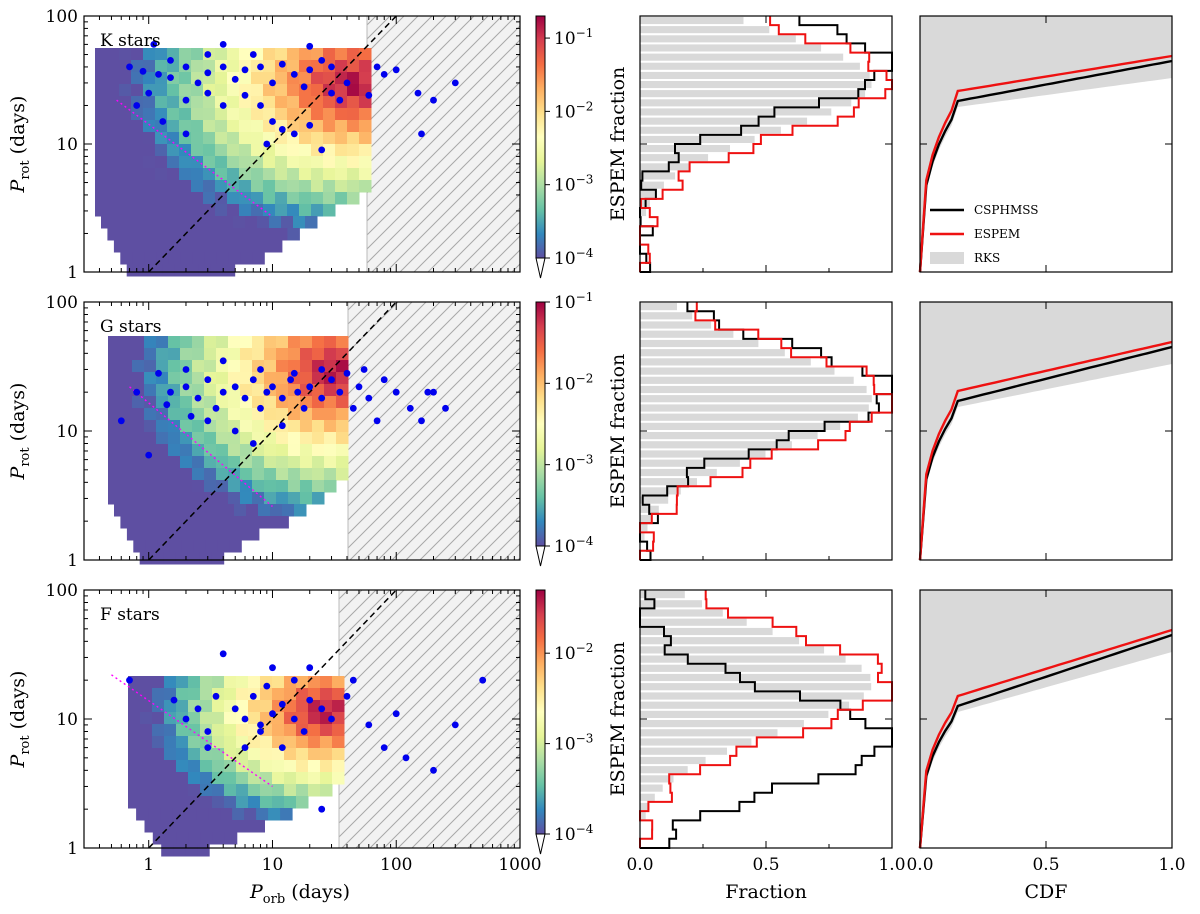  What do you see at coordinates (574, 833) in the screenshot?
I see `colorbar-tick-label: 10⁻⁴` at bounding box center [574, 833].